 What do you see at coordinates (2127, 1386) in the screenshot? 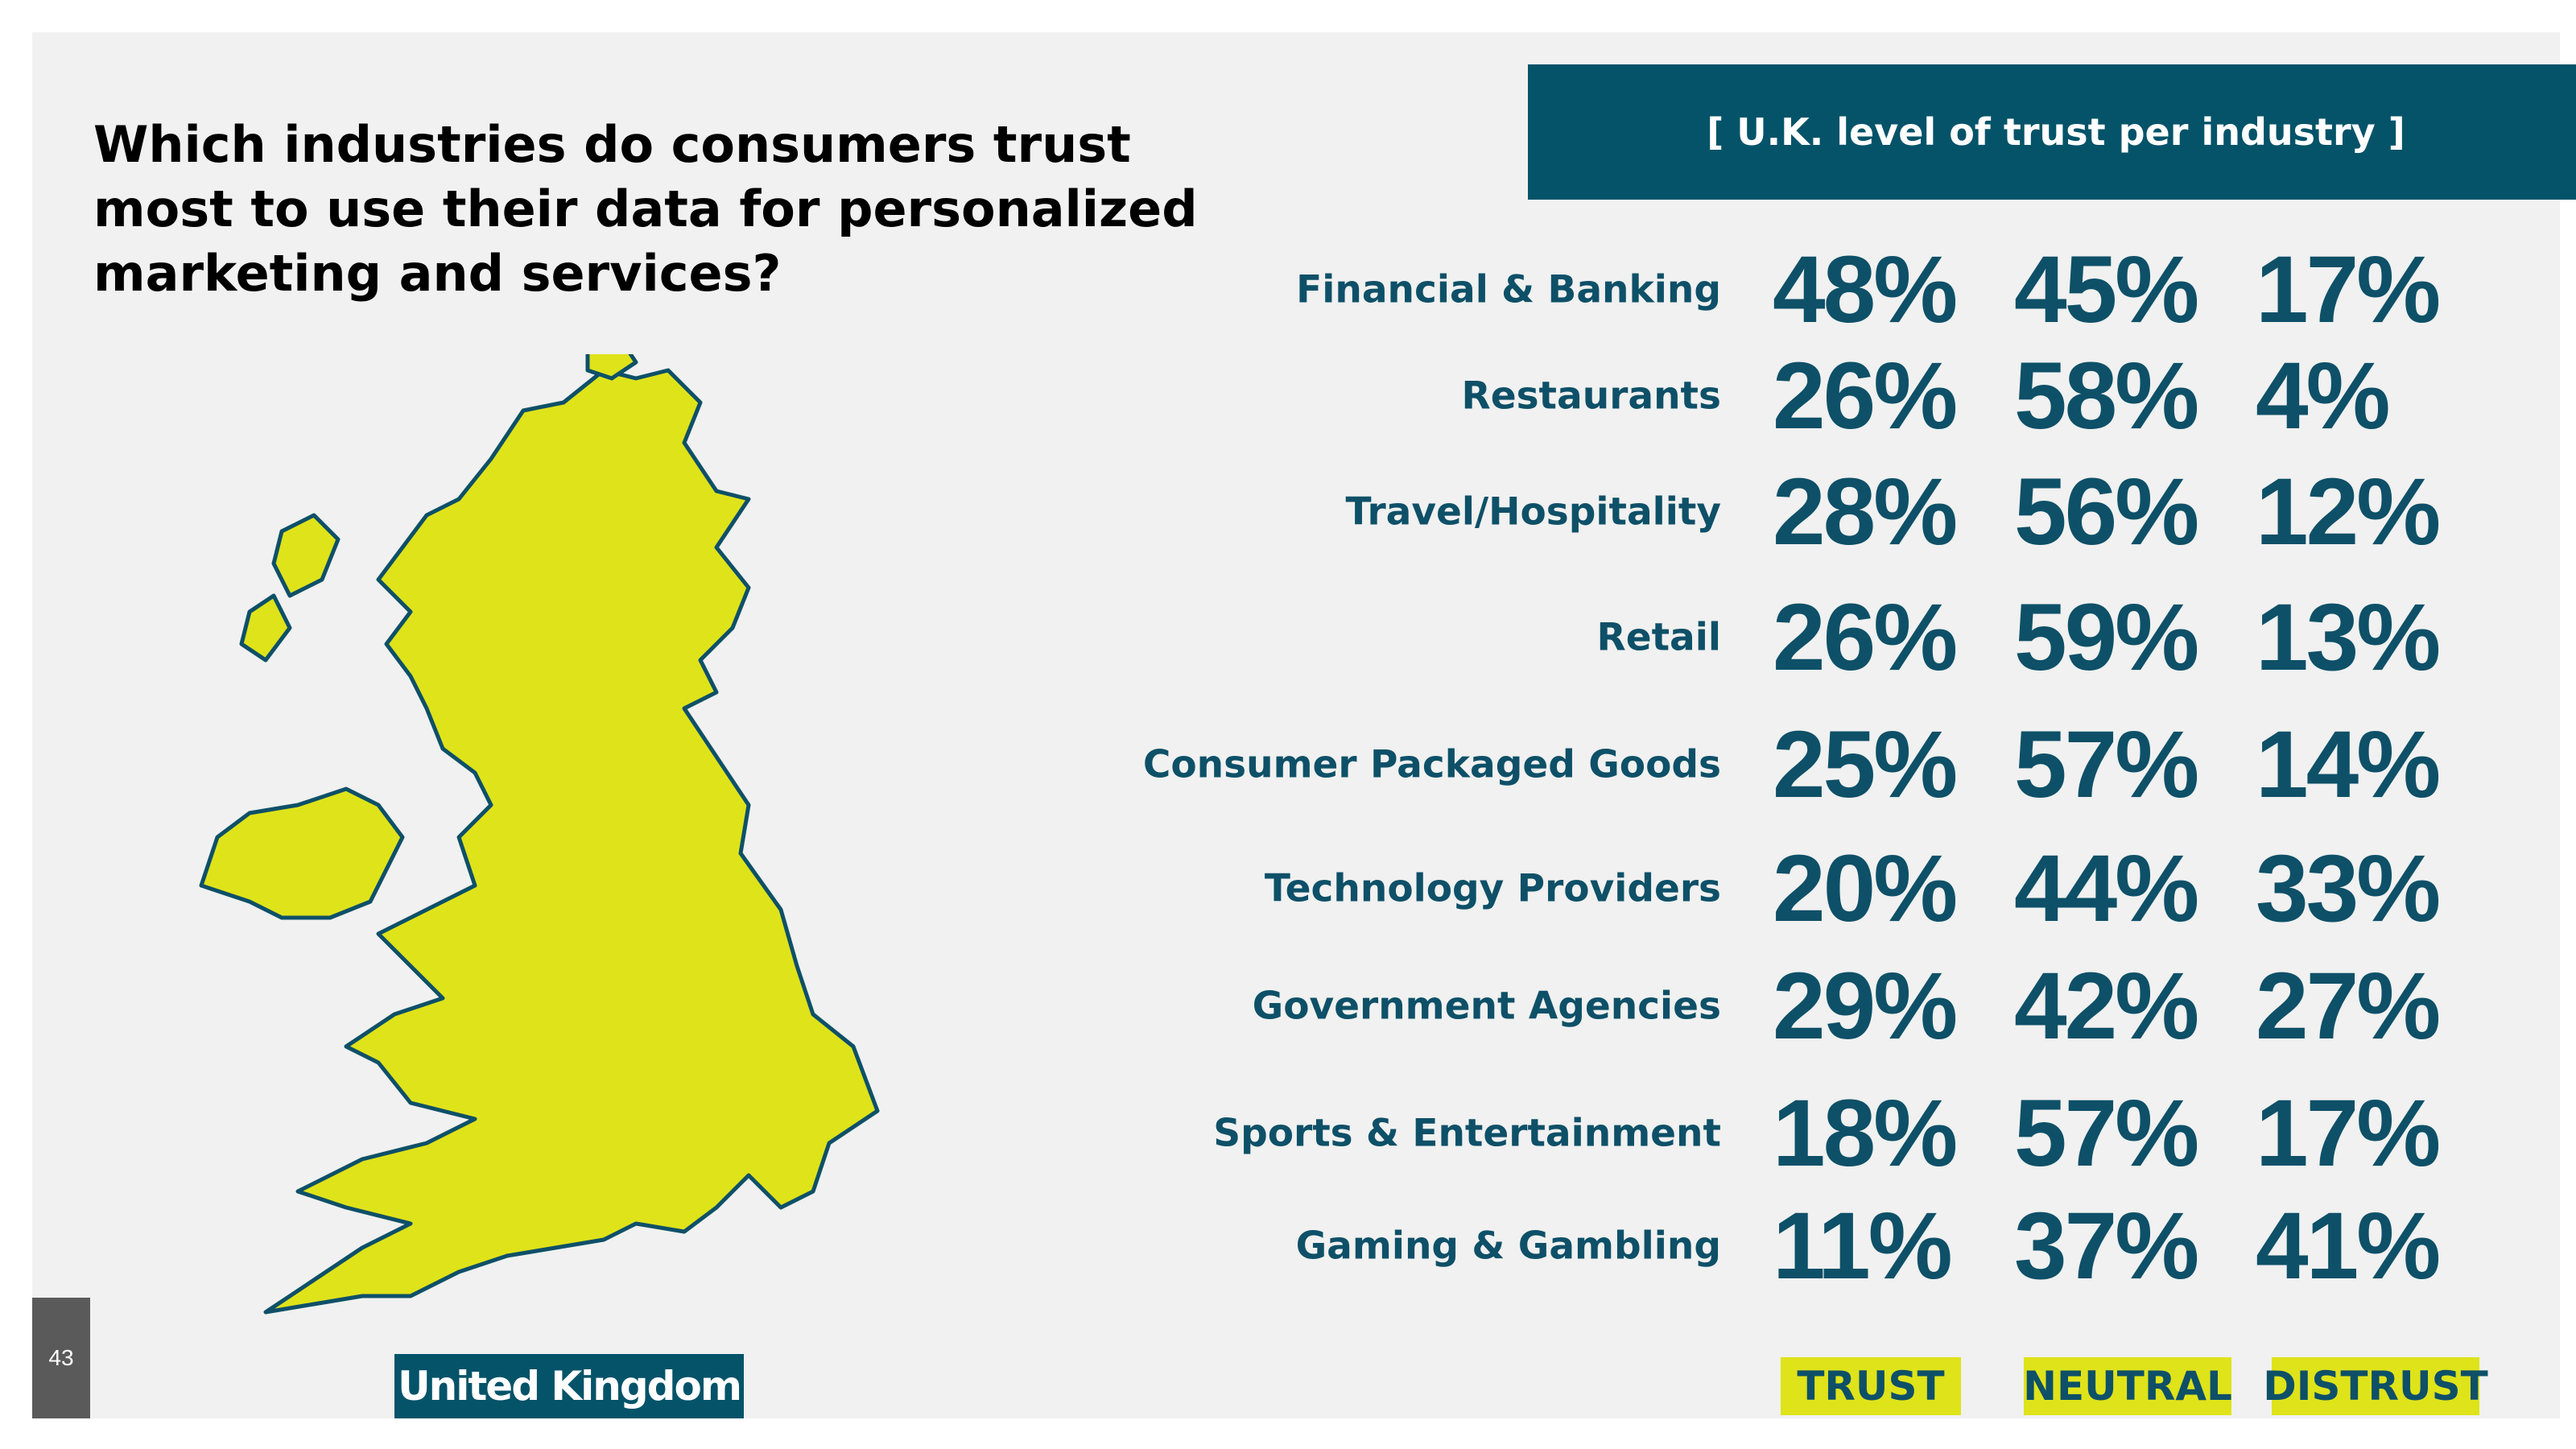
I see `column-label-neutral: NEUTRAL` at bounding box center [2127, 1386].